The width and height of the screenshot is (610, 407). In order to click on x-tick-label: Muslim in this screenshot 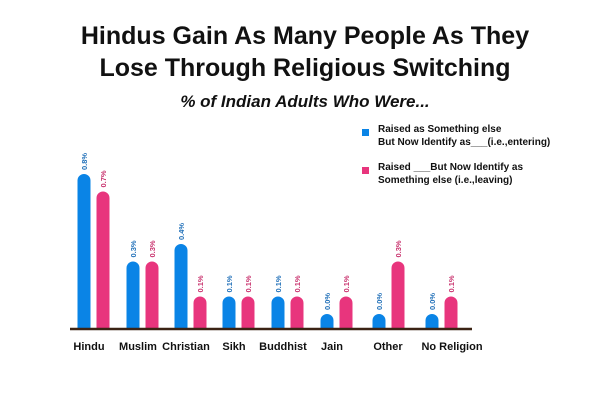, I will do `click(138, 347)`.